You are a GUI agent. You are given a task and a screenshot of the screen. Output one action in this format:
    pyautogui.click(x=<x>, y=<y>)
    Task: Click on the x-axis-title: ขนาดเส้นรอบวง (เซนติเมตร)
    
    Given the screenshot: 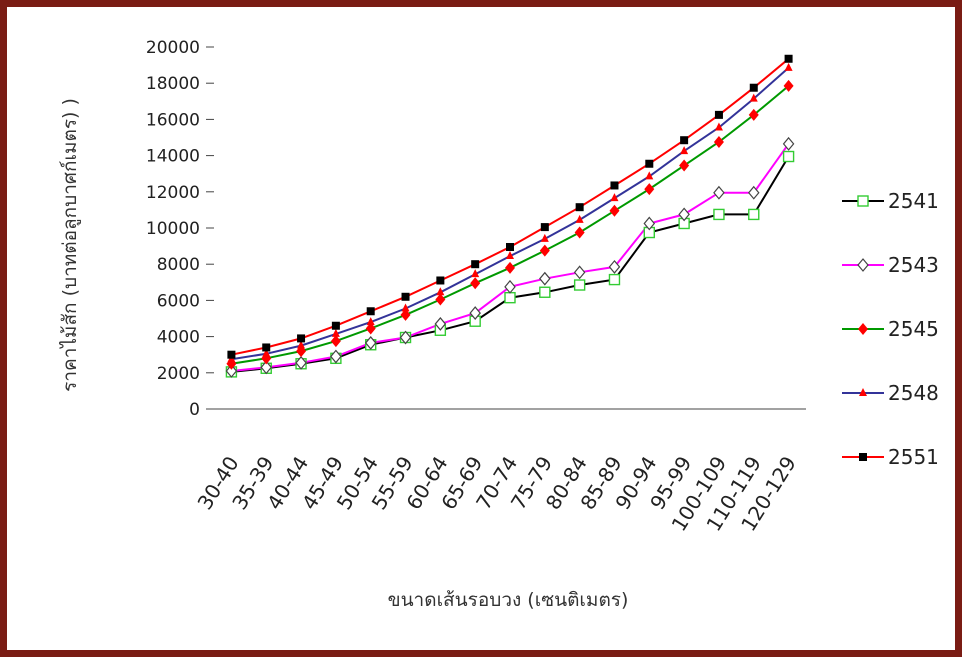 What is the action you would take?
    pyautogui.click(x=508, y=600)
    